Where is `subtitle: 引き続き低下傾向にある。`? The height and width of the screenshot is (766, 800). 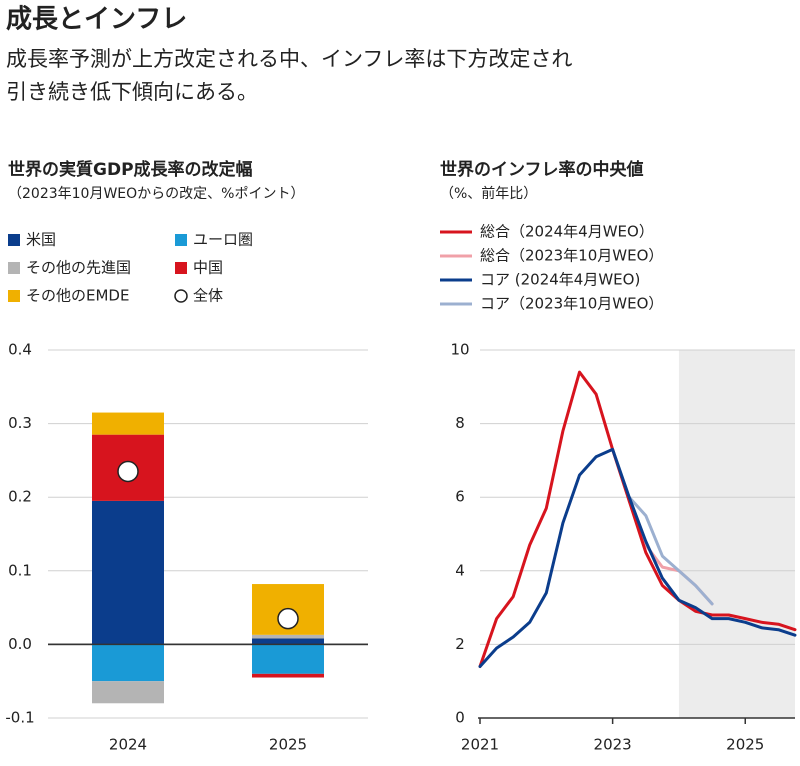 subtitle: 引き続き低下傾向にある。 is located at coordinates (132, 92).